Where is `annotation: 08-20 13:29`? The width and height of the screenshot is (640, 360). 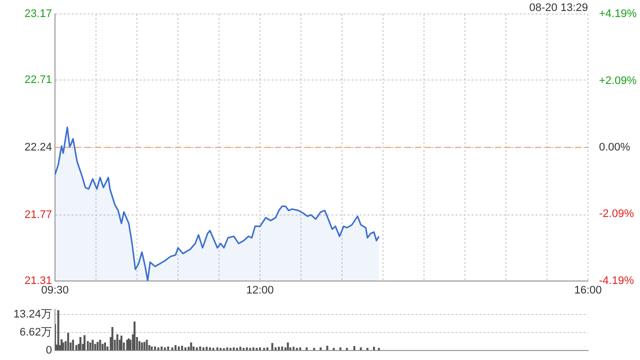
annotation: 08-20 13:29 is located at coordinates (558, 8).